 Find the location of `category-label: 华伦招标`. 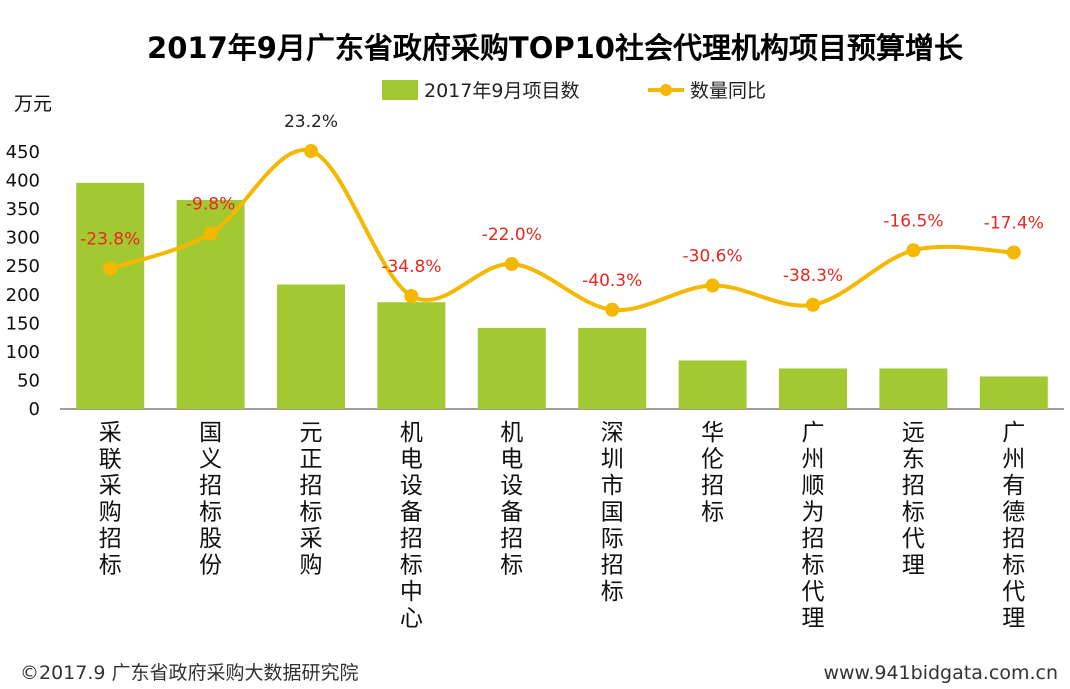

category-label: 华伦招标 is located at coordinates (712, 473).